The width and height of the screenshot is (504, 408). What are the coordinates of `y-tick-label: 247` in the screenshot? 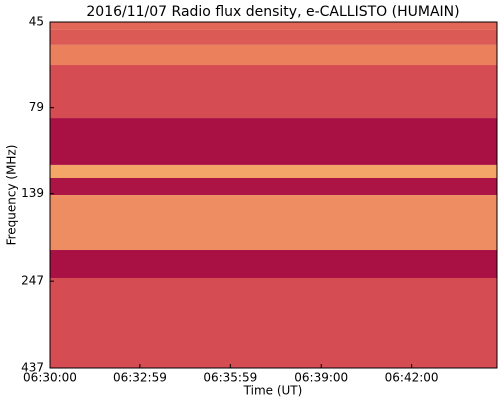 It's located at (32, 281).